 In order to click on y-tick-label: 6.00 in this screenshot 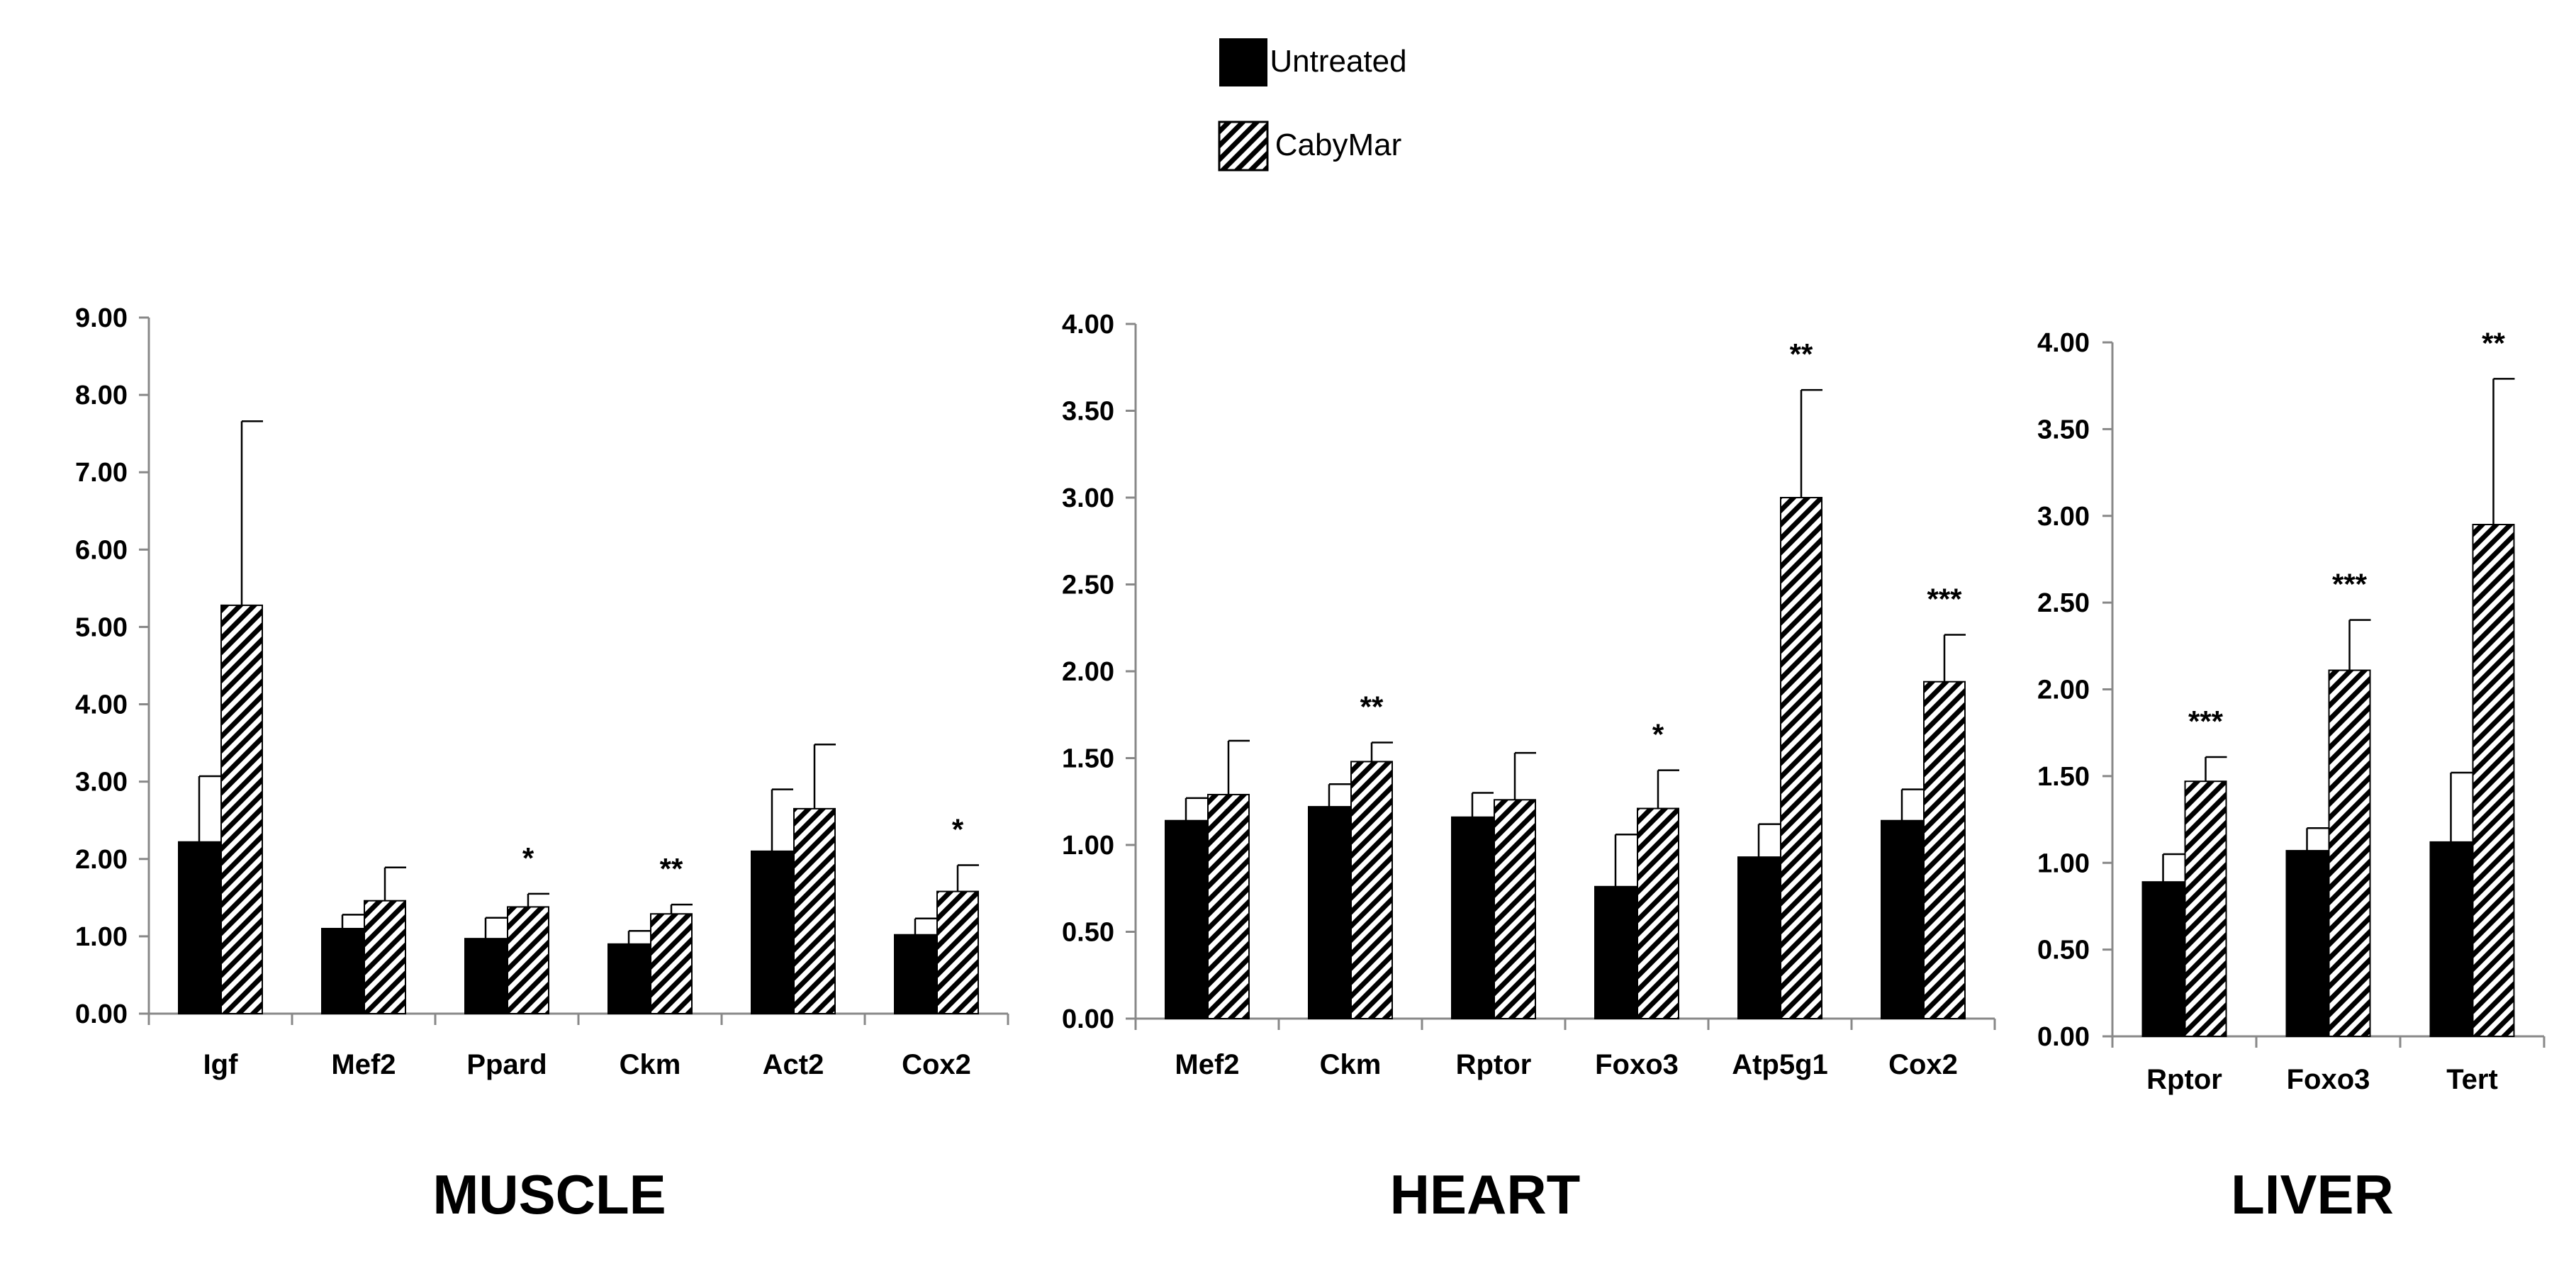, I will do `click(101, 550)`.